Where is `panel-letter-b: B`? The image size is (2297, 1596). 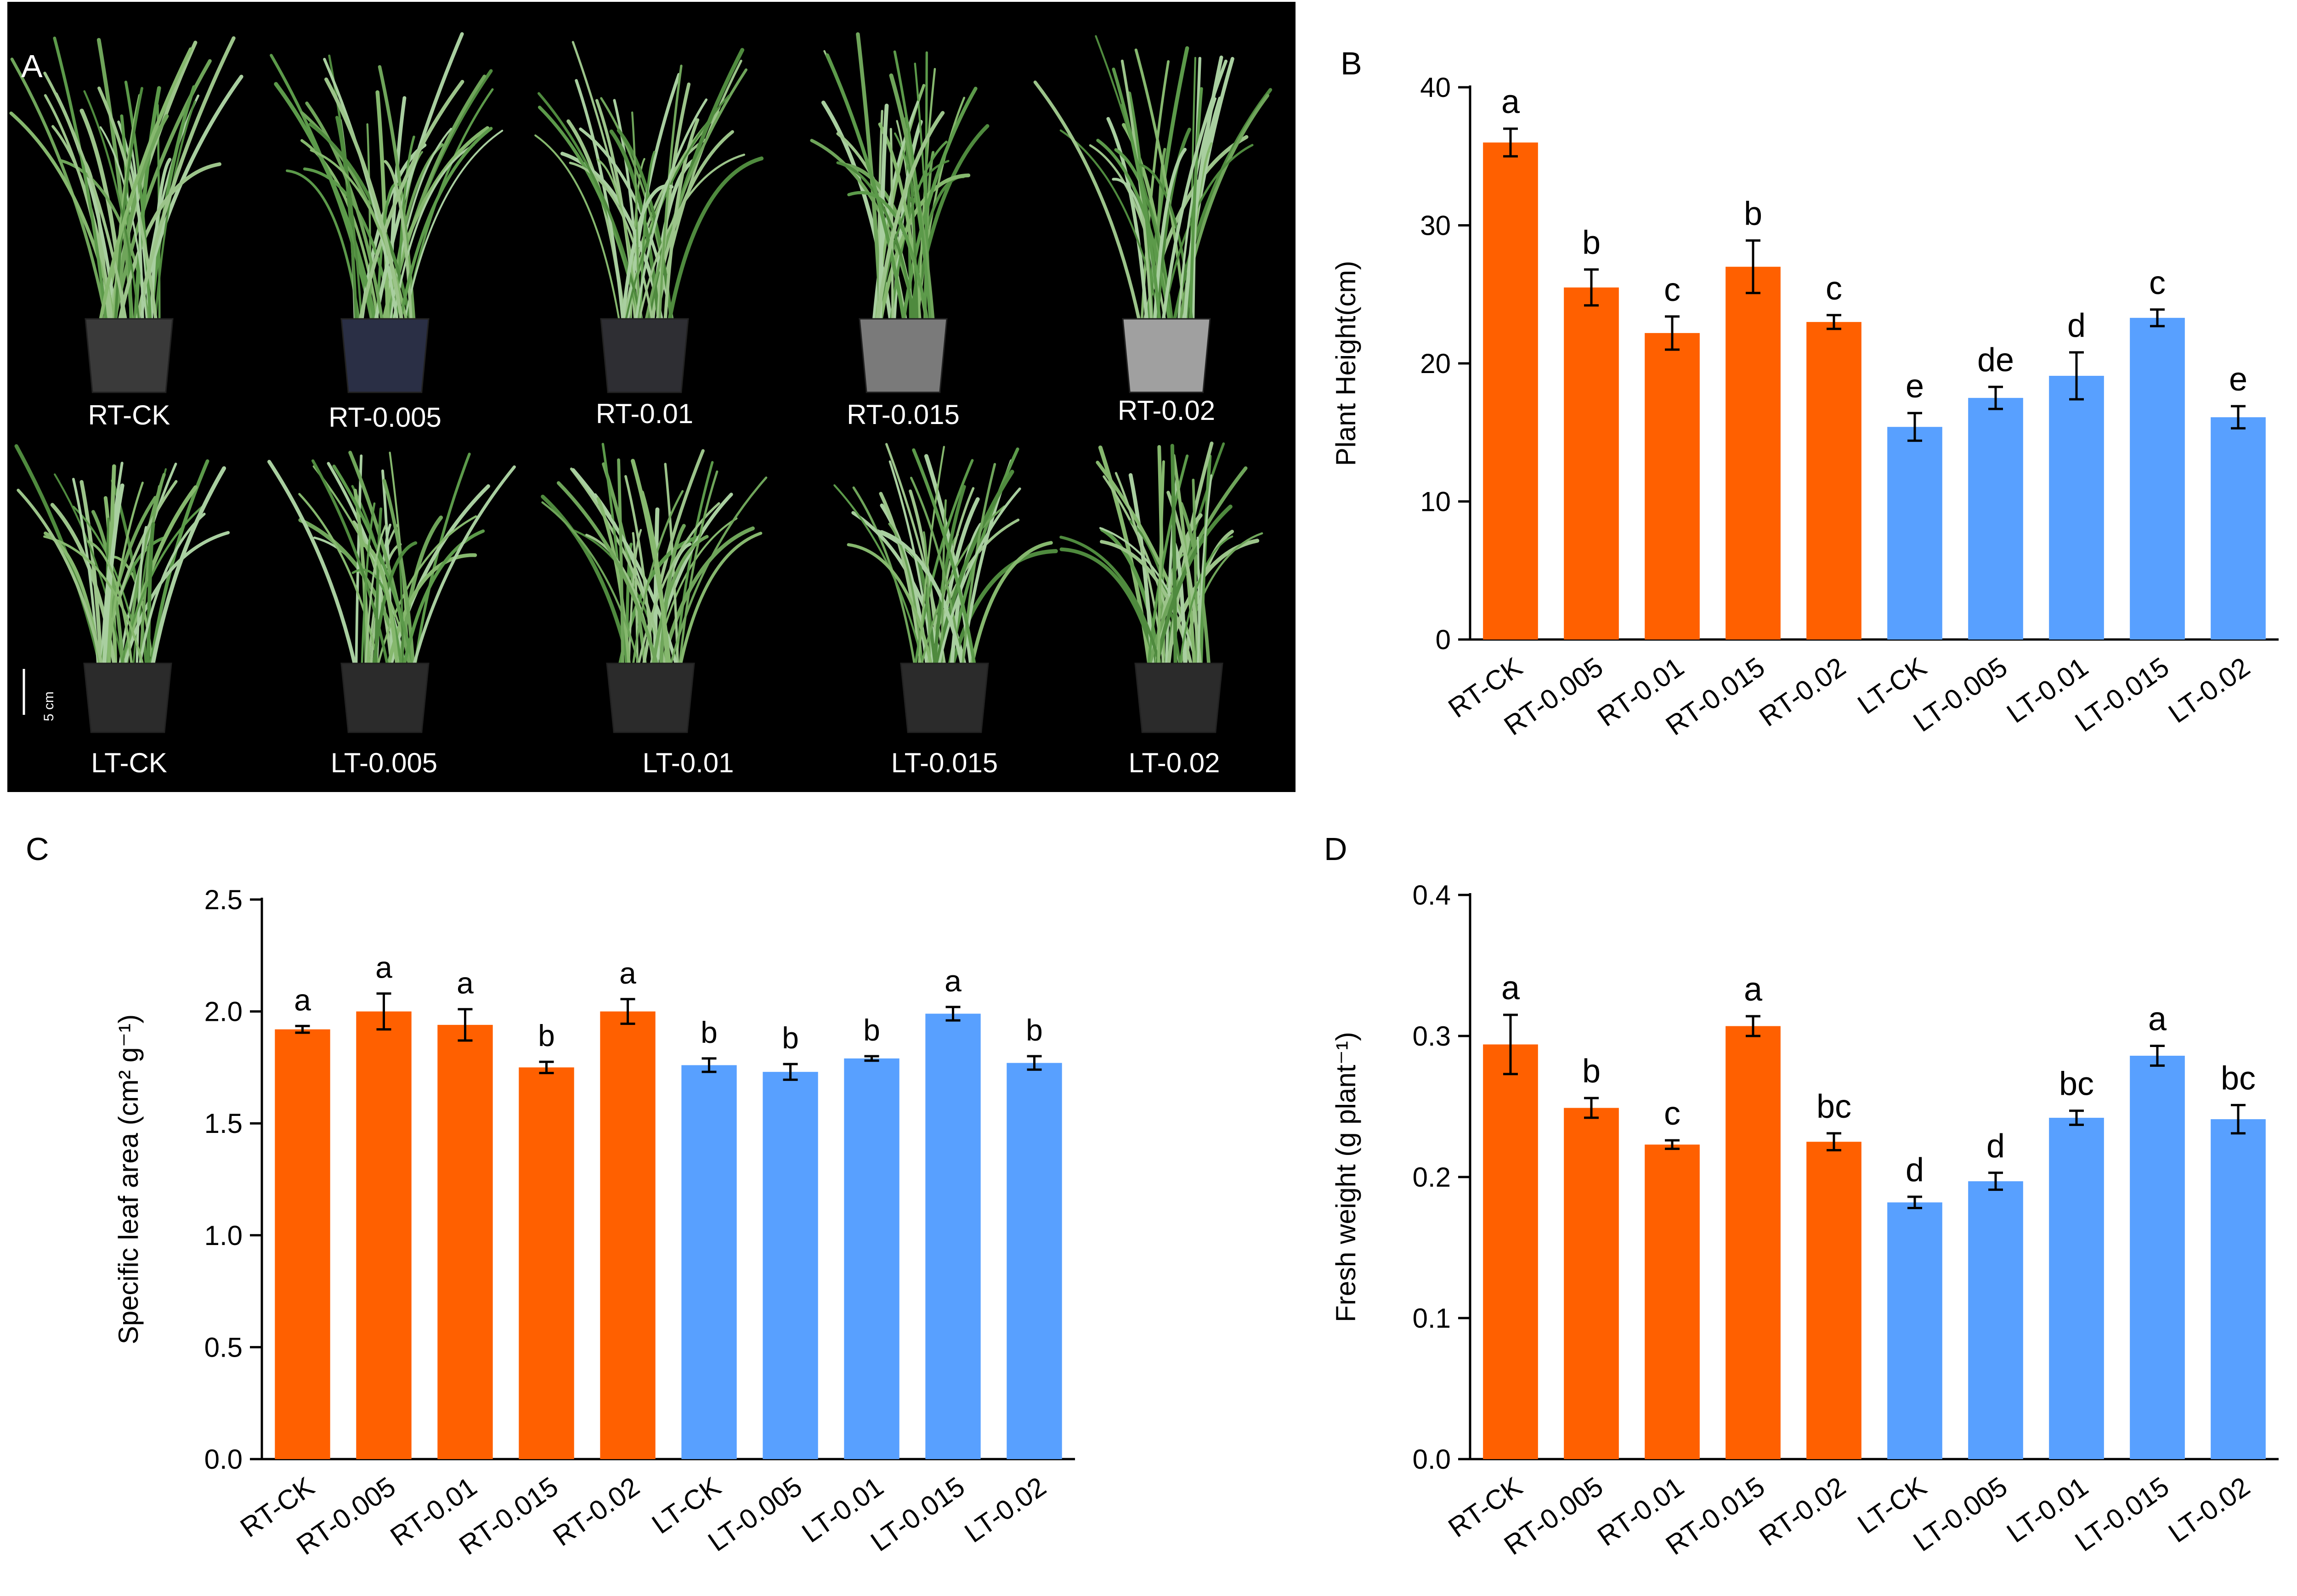
panel-letter-b: B is located at coordinates (1351, 63).